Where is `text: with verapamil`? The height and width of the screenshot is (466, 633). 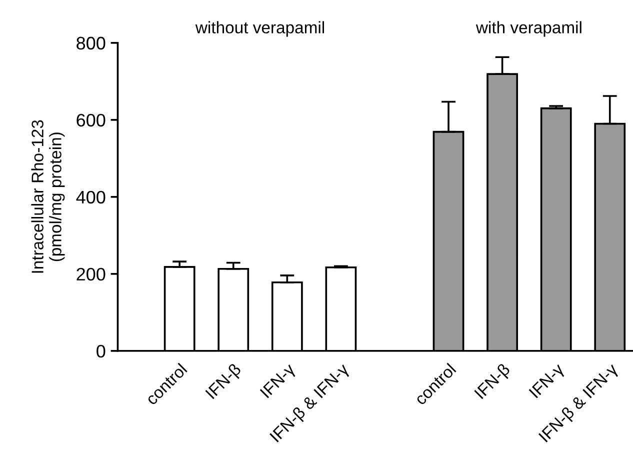 text: with verapamil is located at coordinates (529, 29).